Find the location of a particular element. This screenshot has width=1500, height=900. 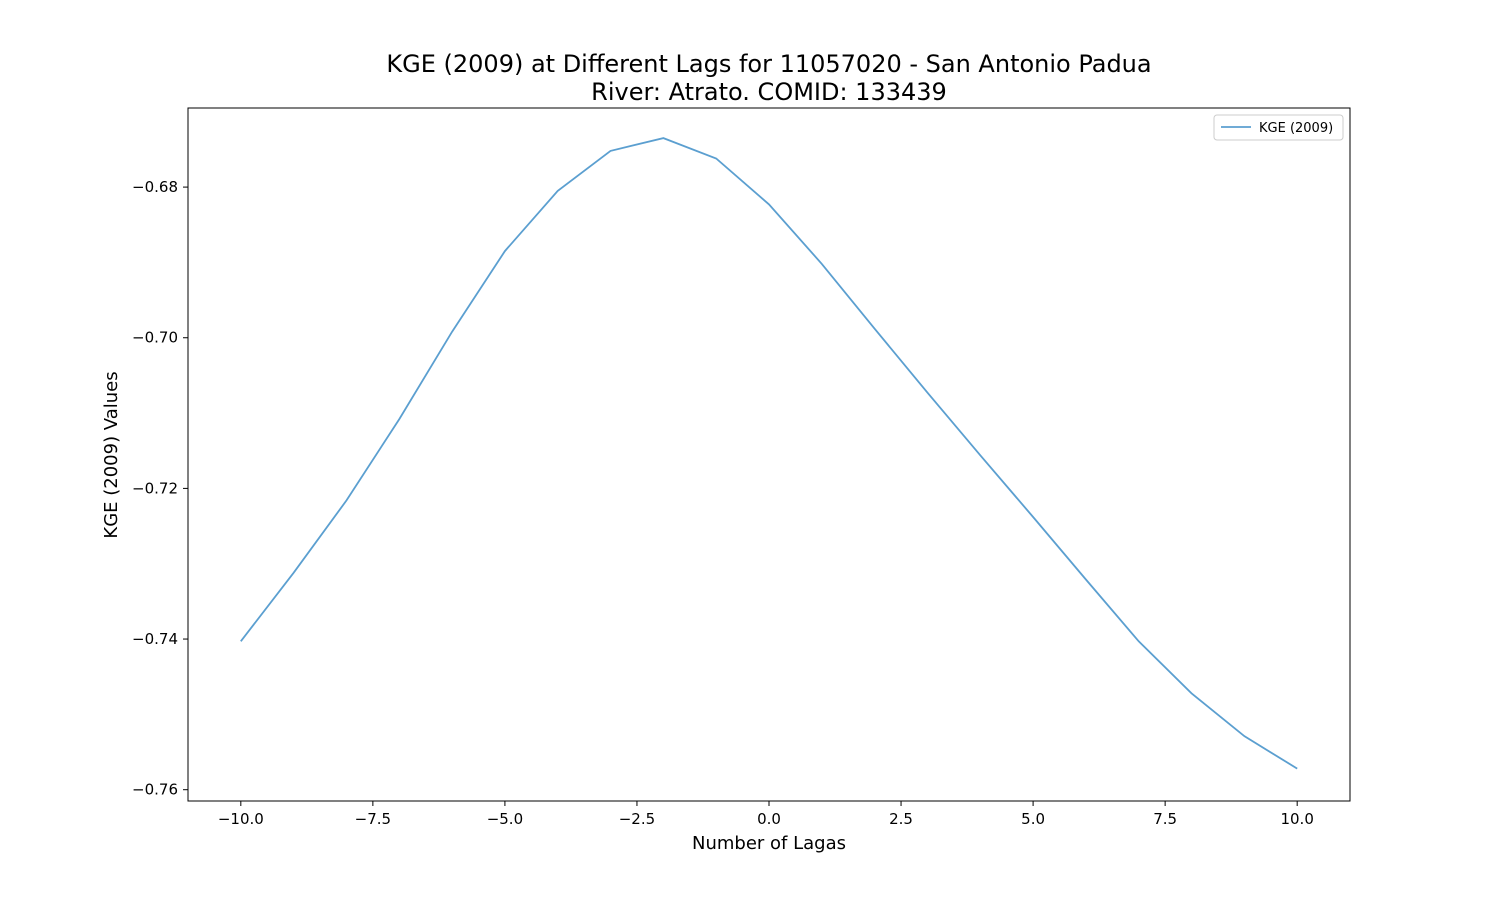

y-axis-ticks: −0.68 −0.70 −0.72 −0.74 −0.76 is located at coordinates (160, 488).